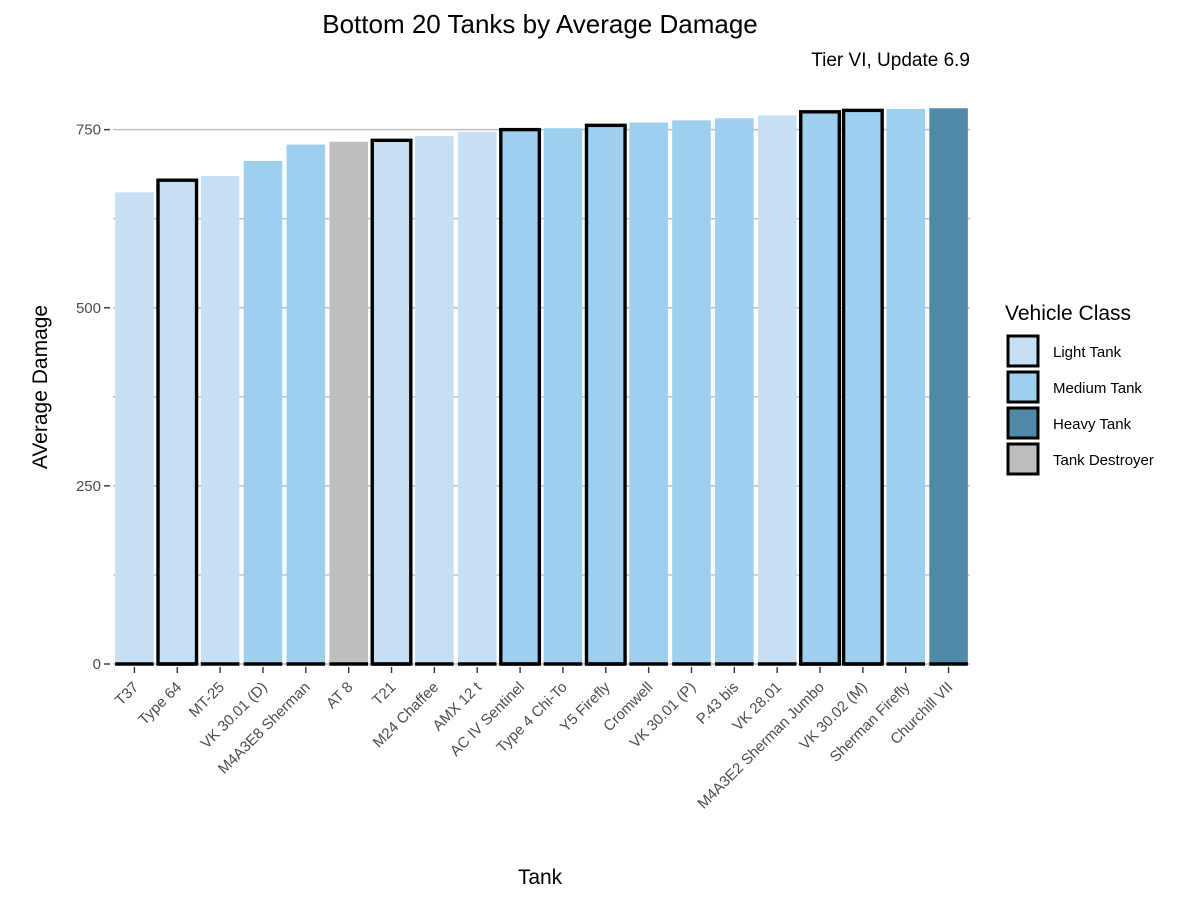 The width and height of the screenshot is (1200, 900). Describe the element at coordinates (1092, 424) in the screenshot. I see `legend-label-heavy-tank: Heavy Tank` at that location.